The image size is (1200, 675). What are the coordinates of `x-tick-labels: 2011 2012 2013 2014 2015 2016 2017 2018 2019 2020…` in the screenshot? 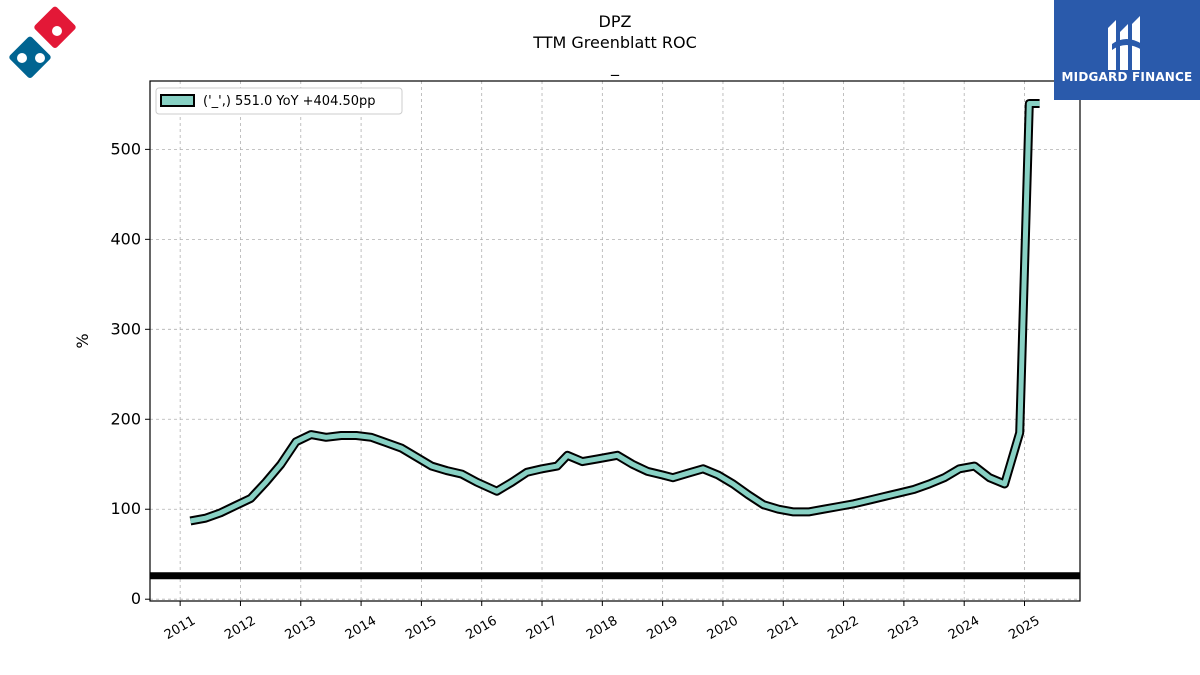 It's located at (602, 628).